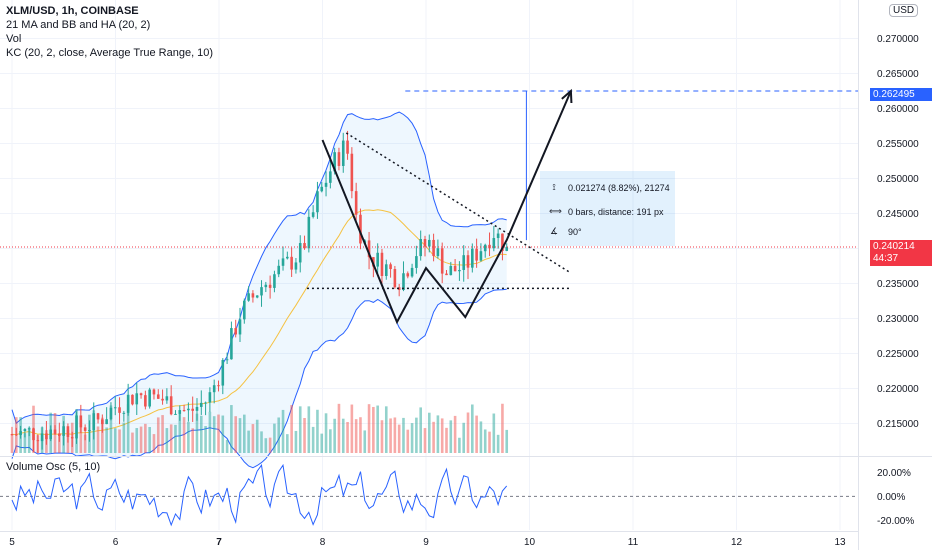  I want to click on osc-tick-label: 0.00%, so click(891, 497).